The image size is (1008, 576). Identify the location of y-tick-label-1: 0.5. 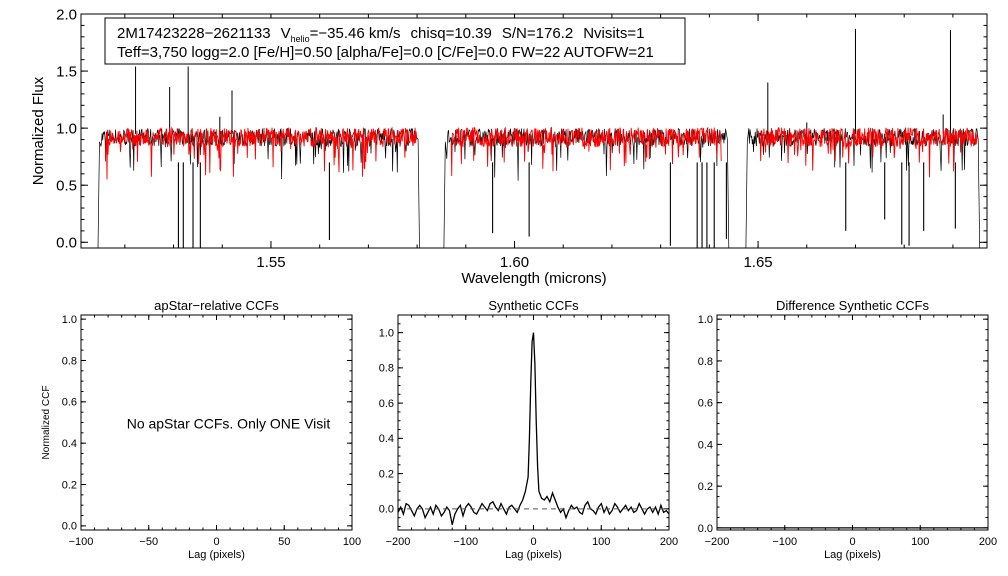
(66, 185).